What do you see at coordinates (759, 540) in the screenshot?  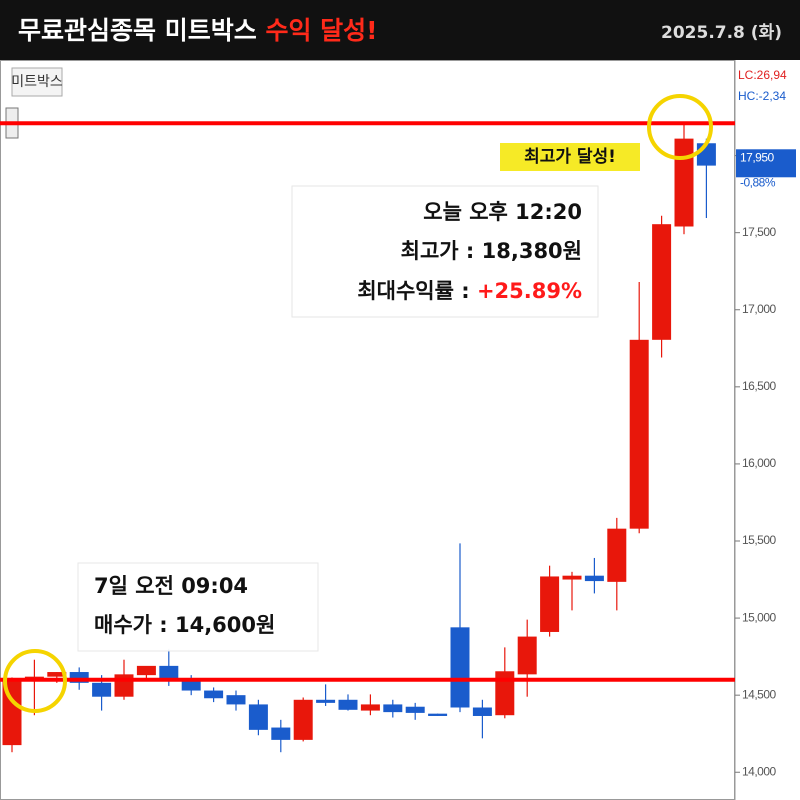 I see `y-tick-label: 15,500` at bounding box center [759, 540].